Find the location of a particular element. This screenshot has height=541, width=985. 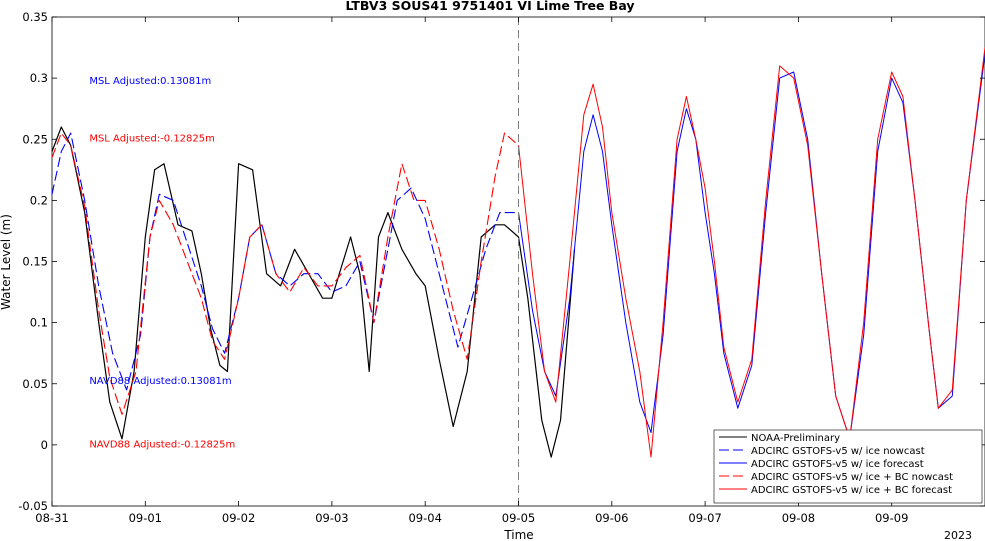

y-tick-label: 0.3 is located at coordinates (39, 78).